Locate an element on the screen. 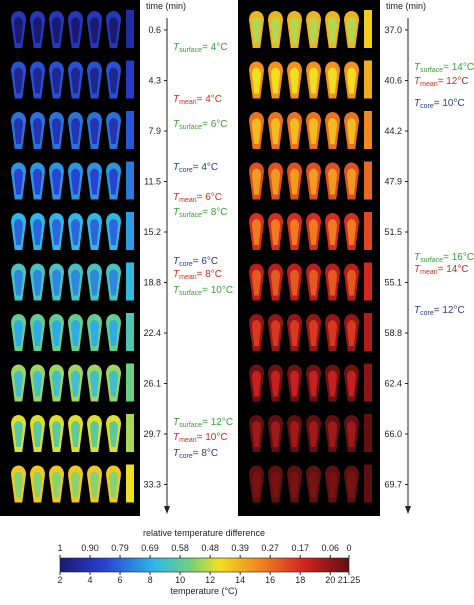 This screenshot has width=474, height=605. annotation-value: = 6°C is located at coordinates (209, 197).